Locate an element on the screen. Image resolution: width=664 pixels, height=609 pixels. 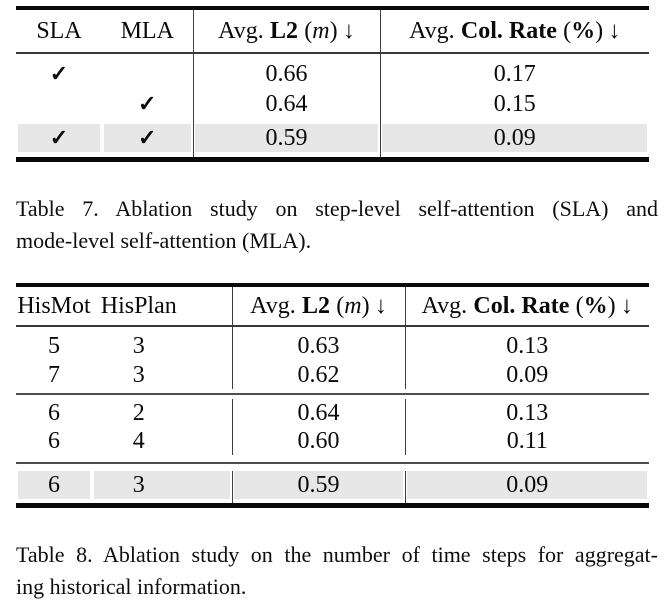
table7-header-row: SLA MLA Avg. L2 (m) ↓ Avg. Col. Rate (%) ↓ is located at coordinates (332, 31).